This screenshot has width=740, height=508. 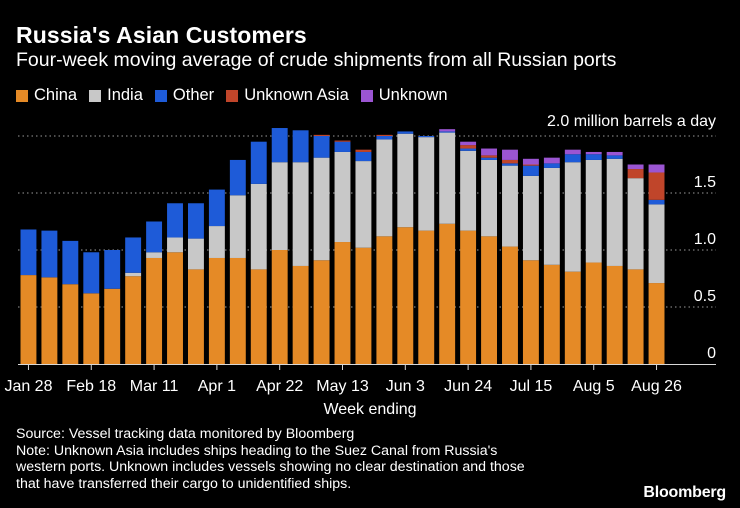 I want to click on x-tick-label: Aug 26, so click(x=656, y=386).